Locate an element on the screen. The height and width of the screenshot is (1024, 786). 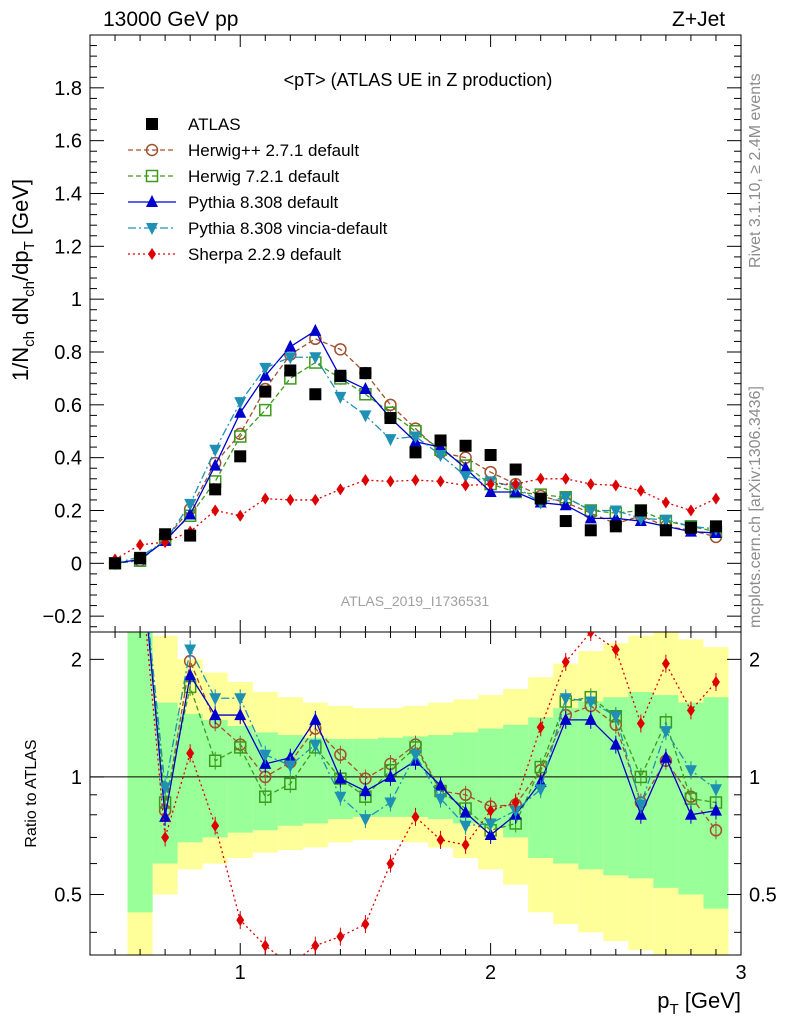
y-tick-label: 0.4 is located at coordinates (68, 459).